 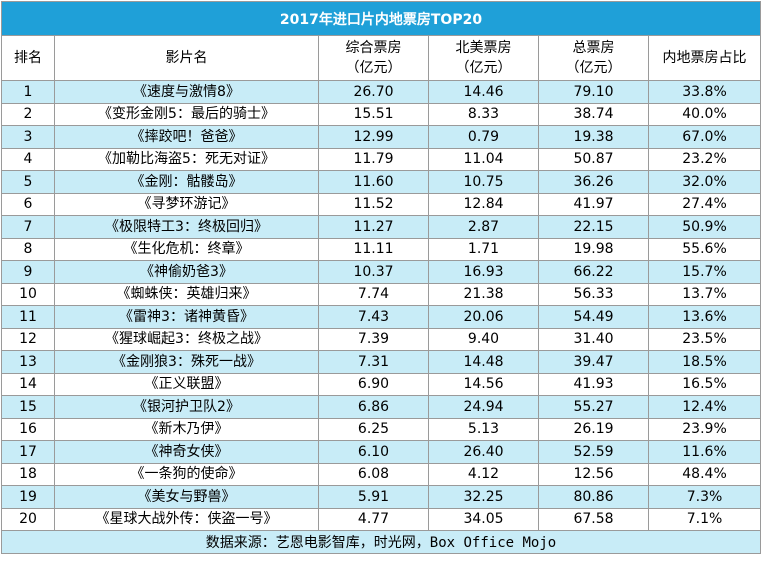 I want to click on table-row: 14 《正义联盟》 6.90 14.56 41.93 16.5%, so click(x=381, y=384).